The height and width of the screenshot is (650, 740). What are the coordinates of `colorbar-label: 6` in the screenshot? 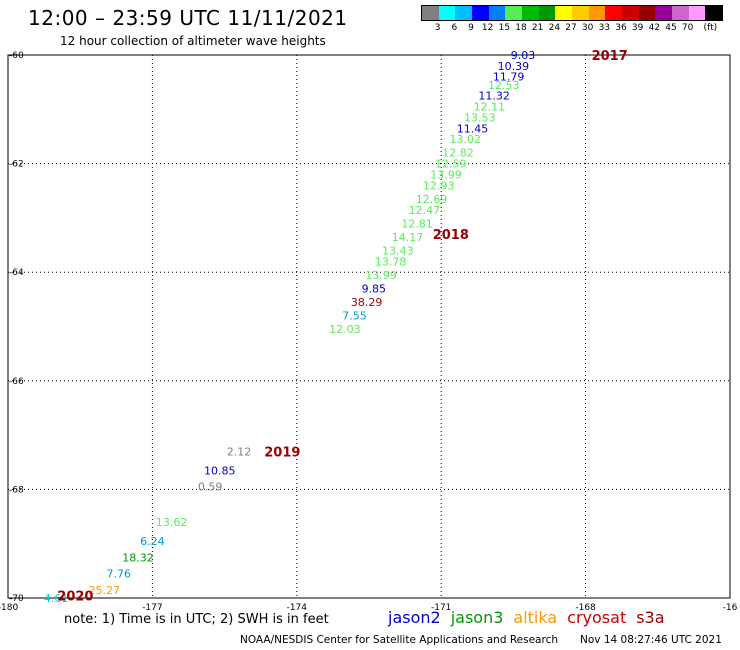 It's located at (454, 28).